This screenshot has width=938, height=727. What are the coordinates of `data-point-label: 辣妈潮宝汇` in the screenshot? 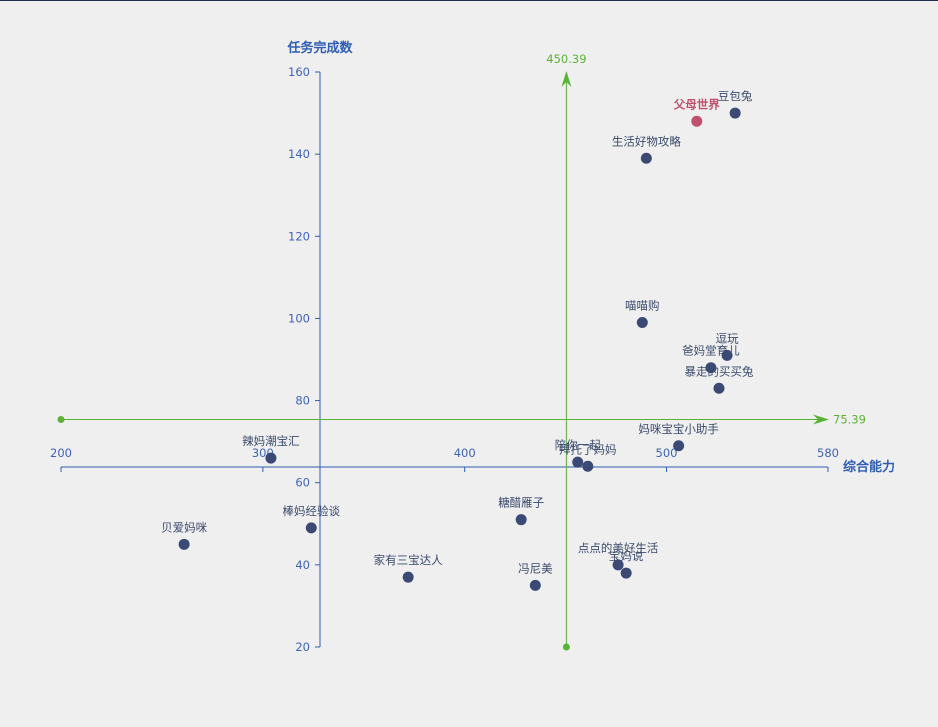 It's located at (271, 441).